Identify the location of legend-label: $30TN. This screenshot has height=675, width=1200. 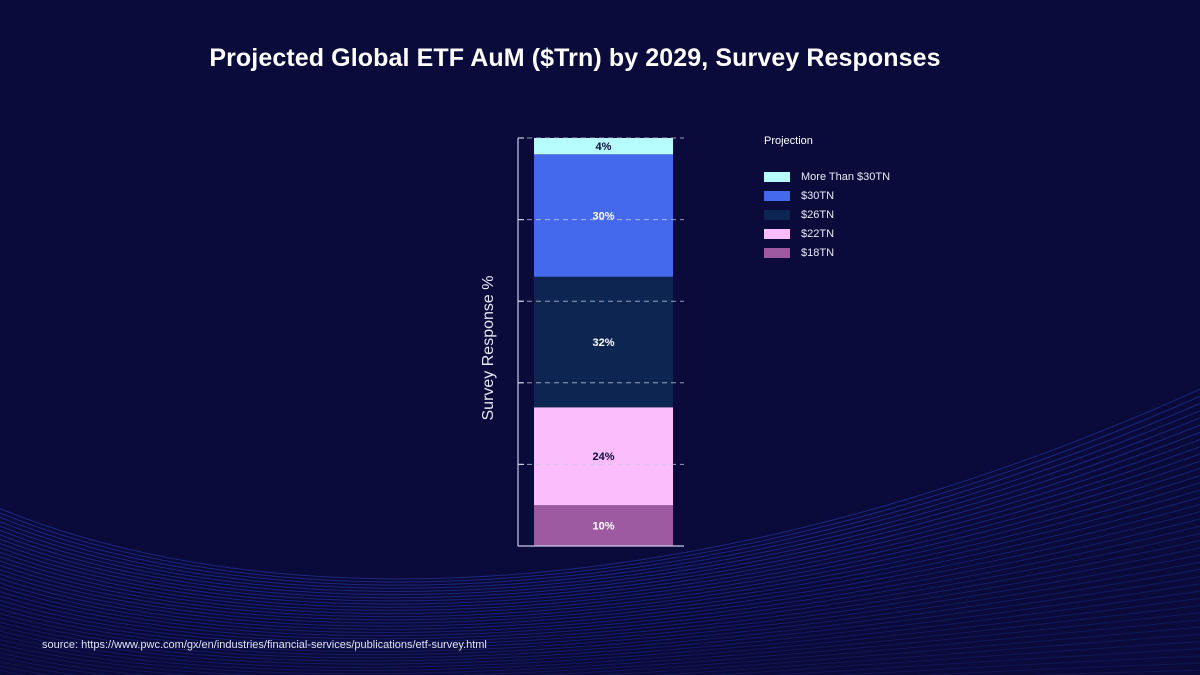
(818, 195).